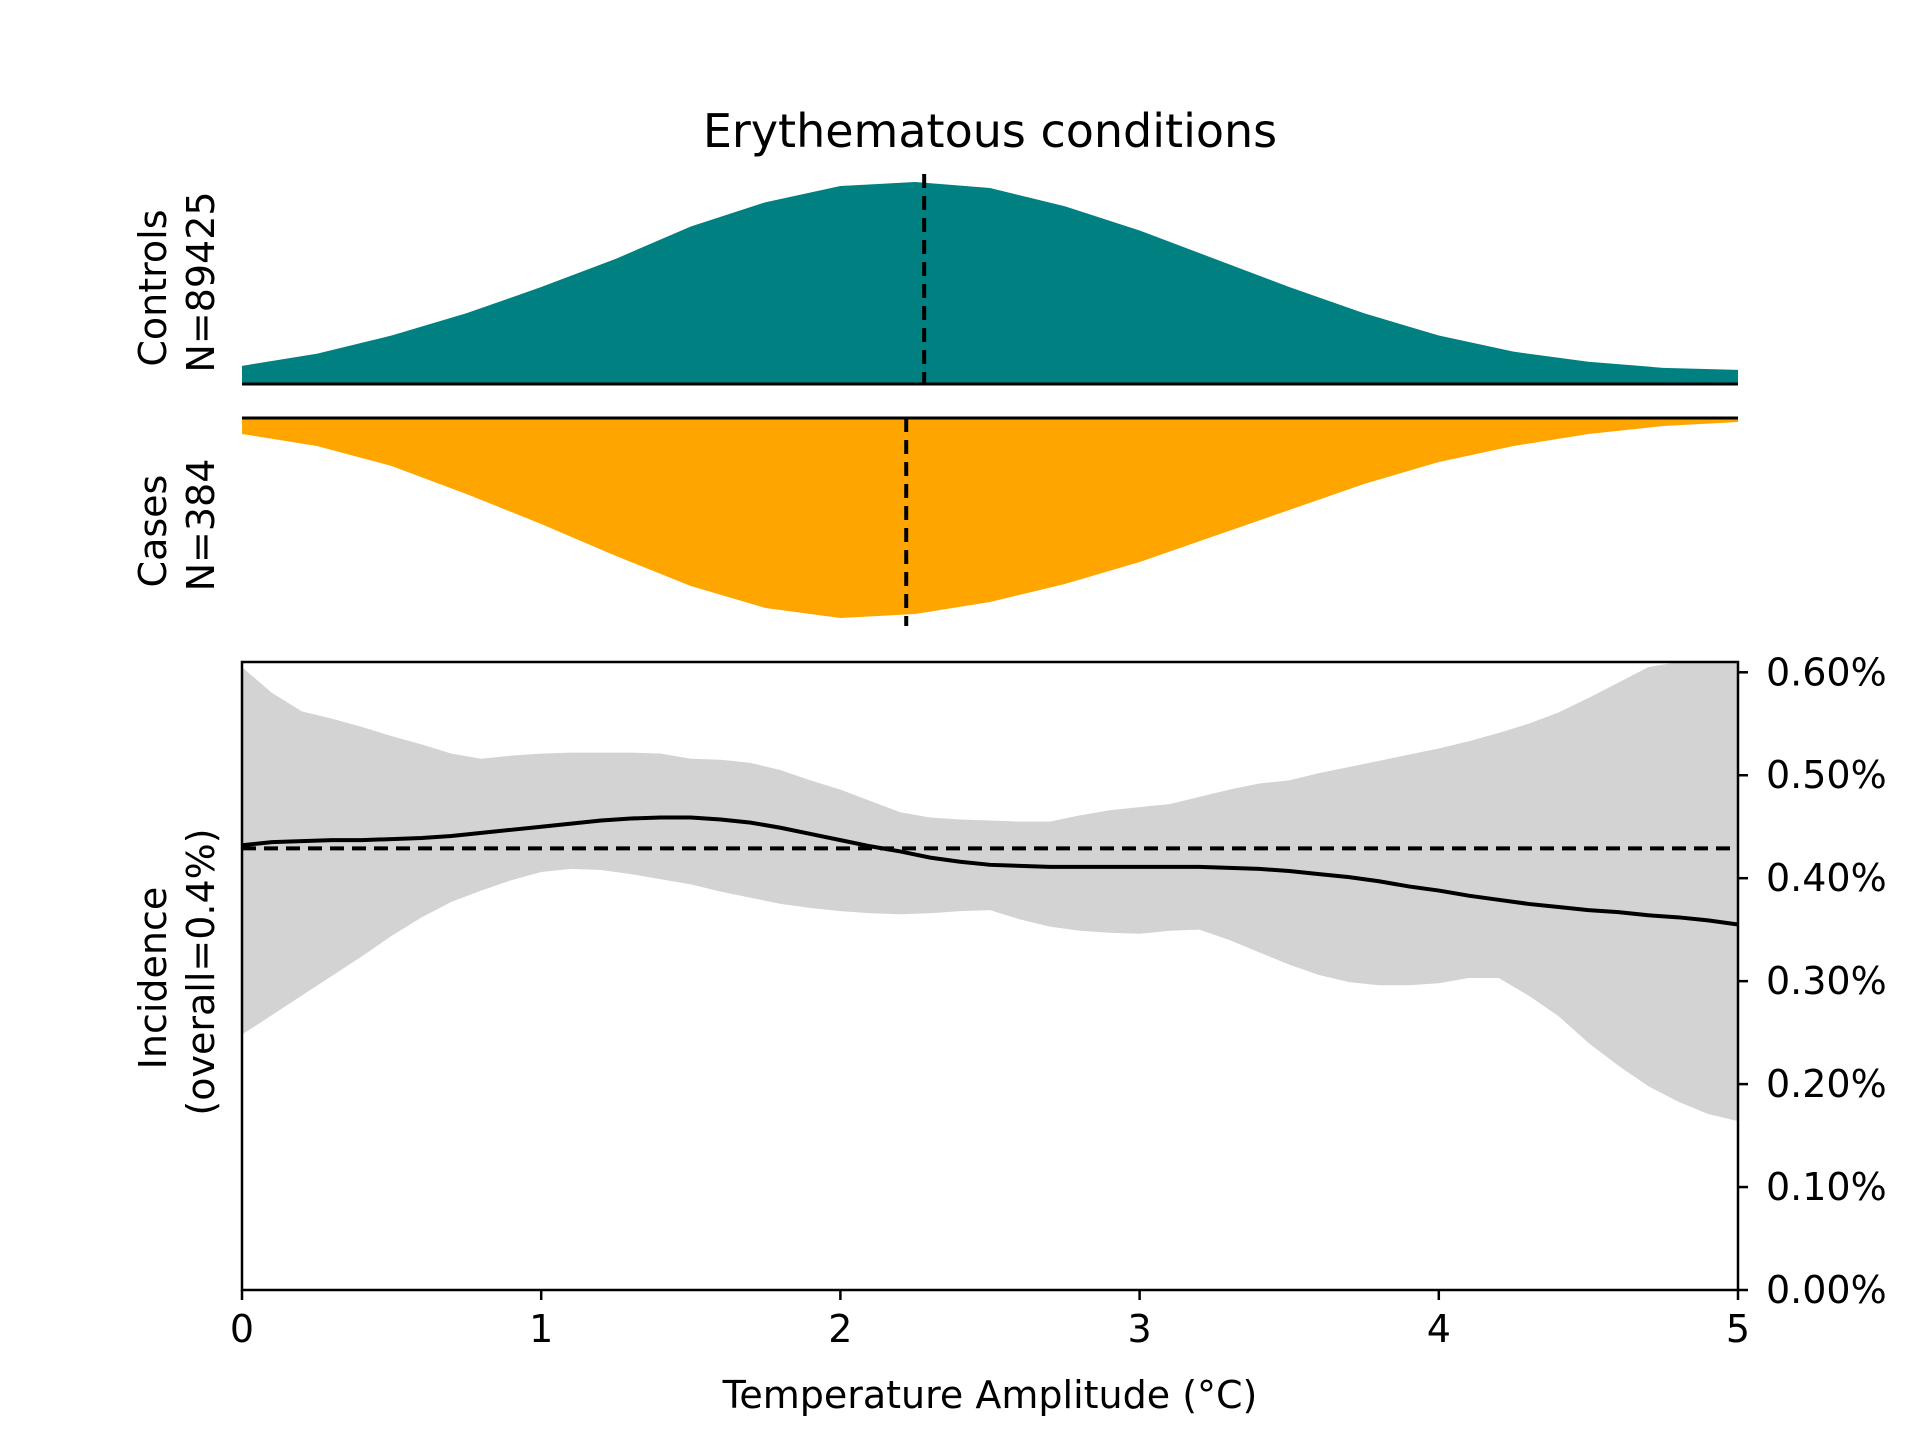 Image resolution: width=1920 pixels, height=1440 pixels. What do you see at coordinates (1826, 1187) in the screenshot?
I see `y-tick-label: 0.10%` at bounding box center [1826, 1187].